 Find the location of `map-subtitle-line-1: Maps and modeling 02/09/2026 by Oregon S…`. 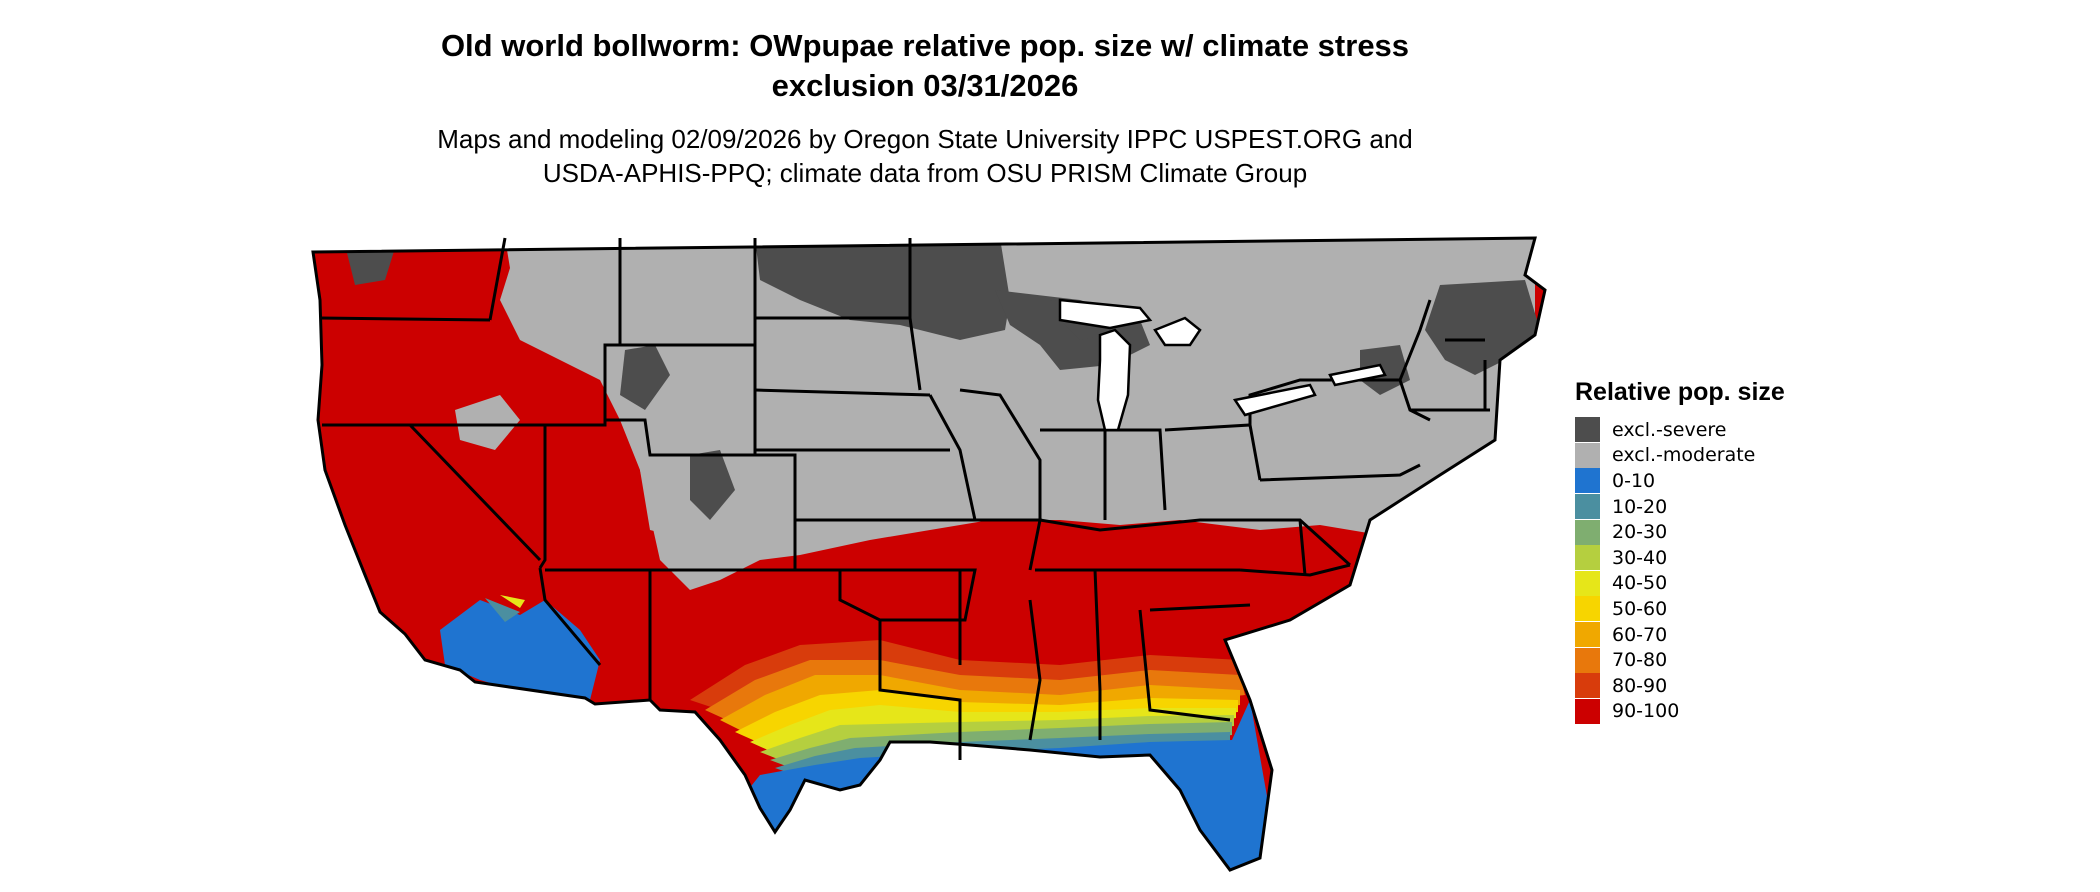

map-subtitle-line-1: Maps and modeling 02/09/2026 by Oregon S… is located at coordinates (925, 139).